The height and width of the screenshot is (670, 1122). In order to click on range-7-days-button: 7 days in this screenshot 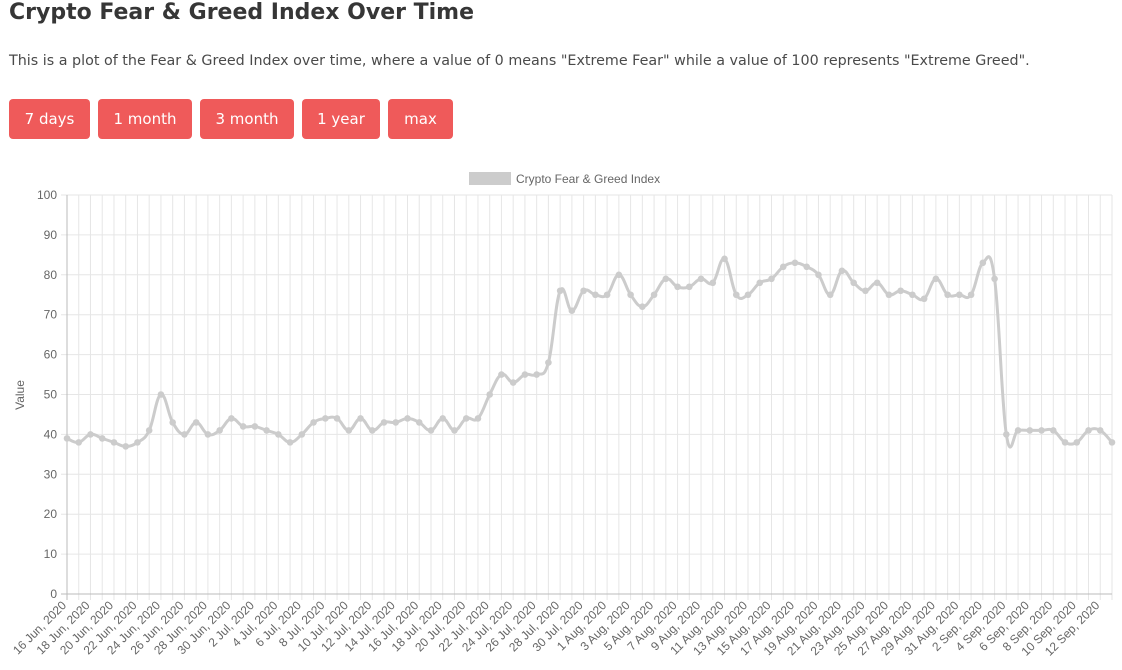, I will do `click(49, 119)`.